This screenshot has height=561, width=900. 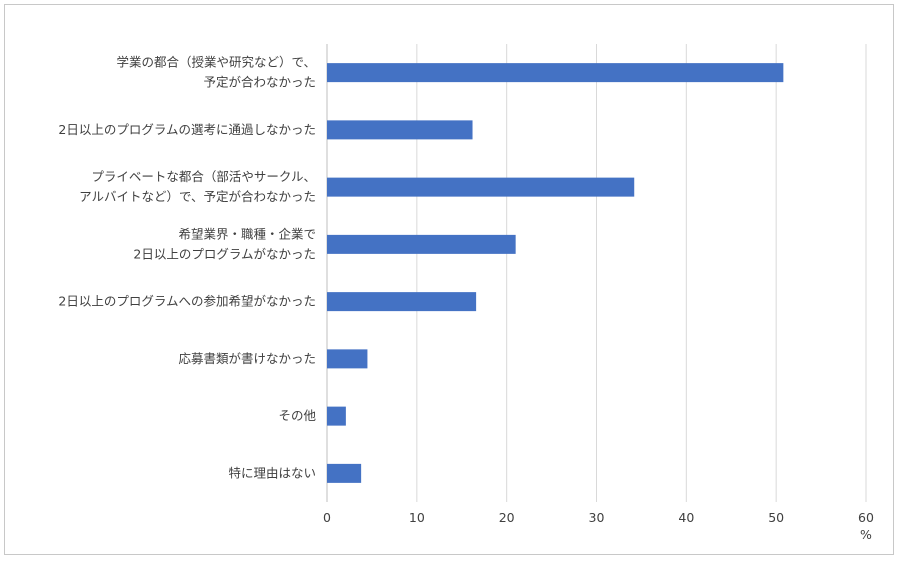 I want to click on category-label: その他, so click(x=297, y=415).